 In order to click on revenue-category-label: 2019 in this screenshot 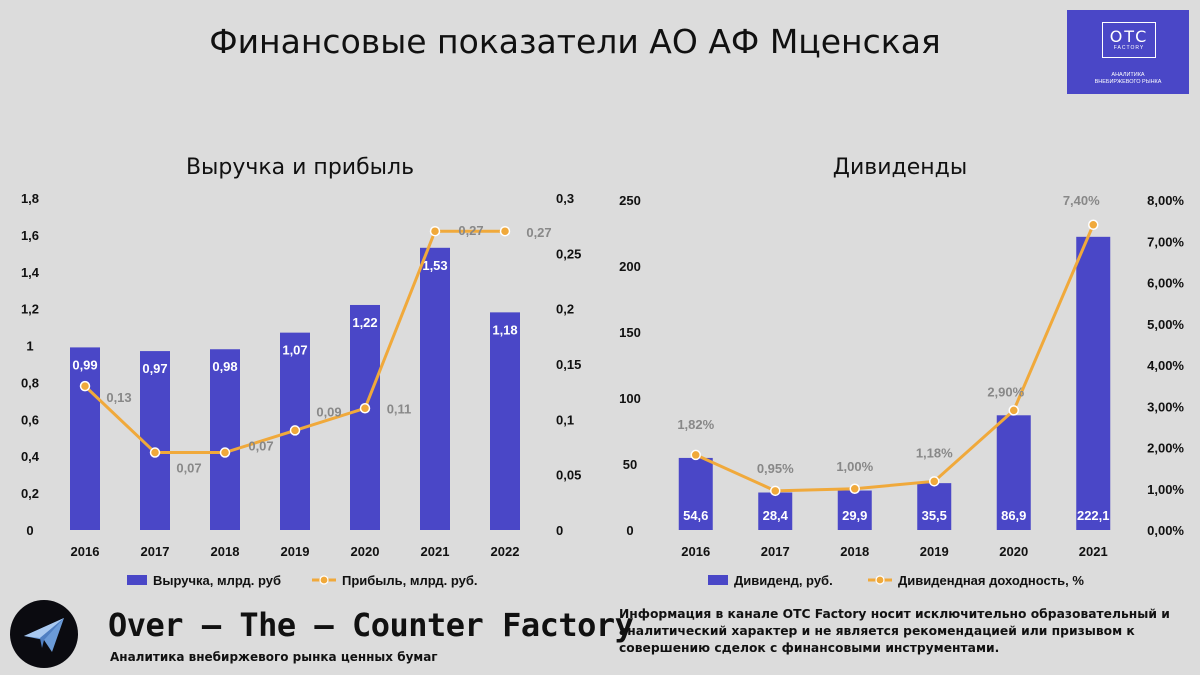, I will do `click(295, 551)`.